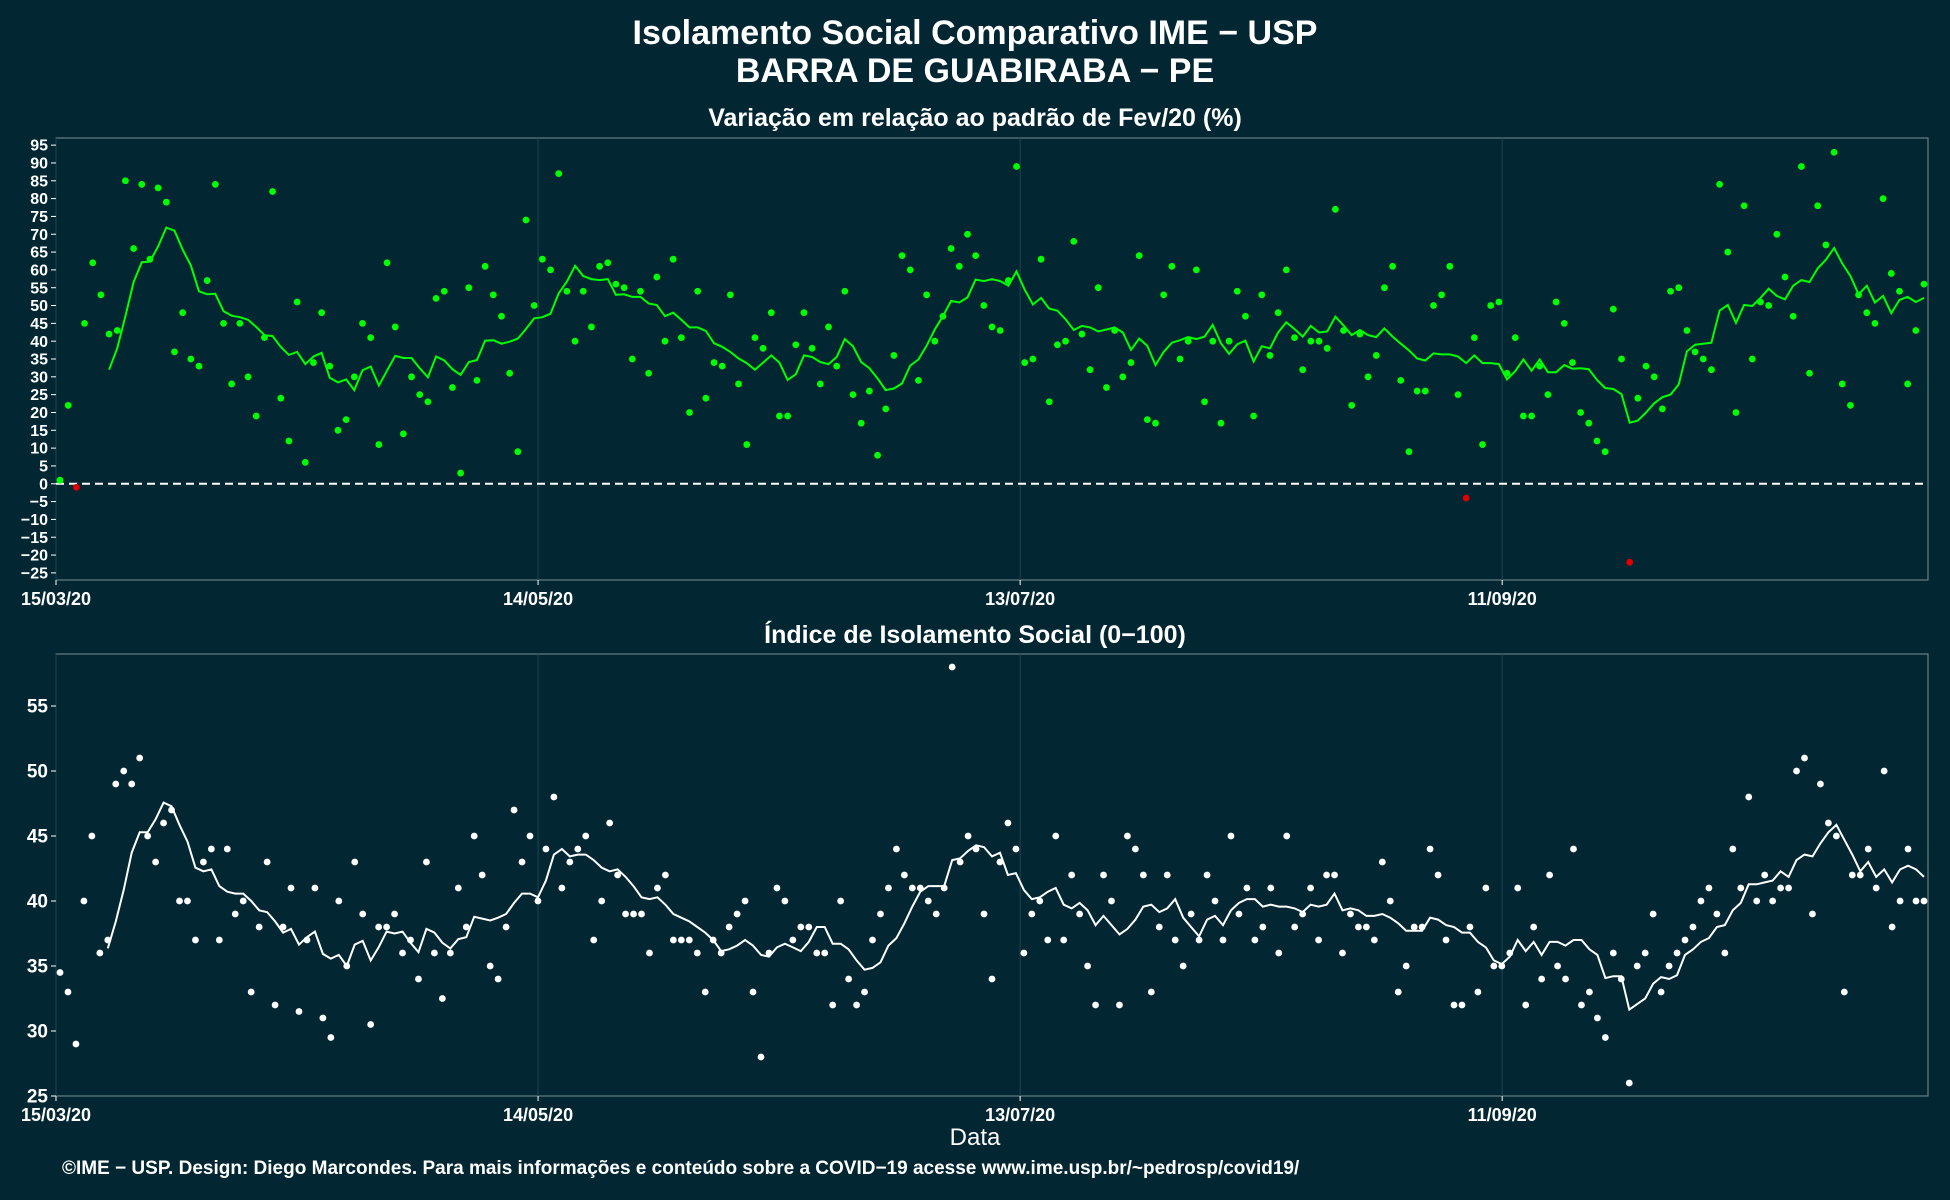  I want to click on x-axis-label: Data, so click(975, 1137).